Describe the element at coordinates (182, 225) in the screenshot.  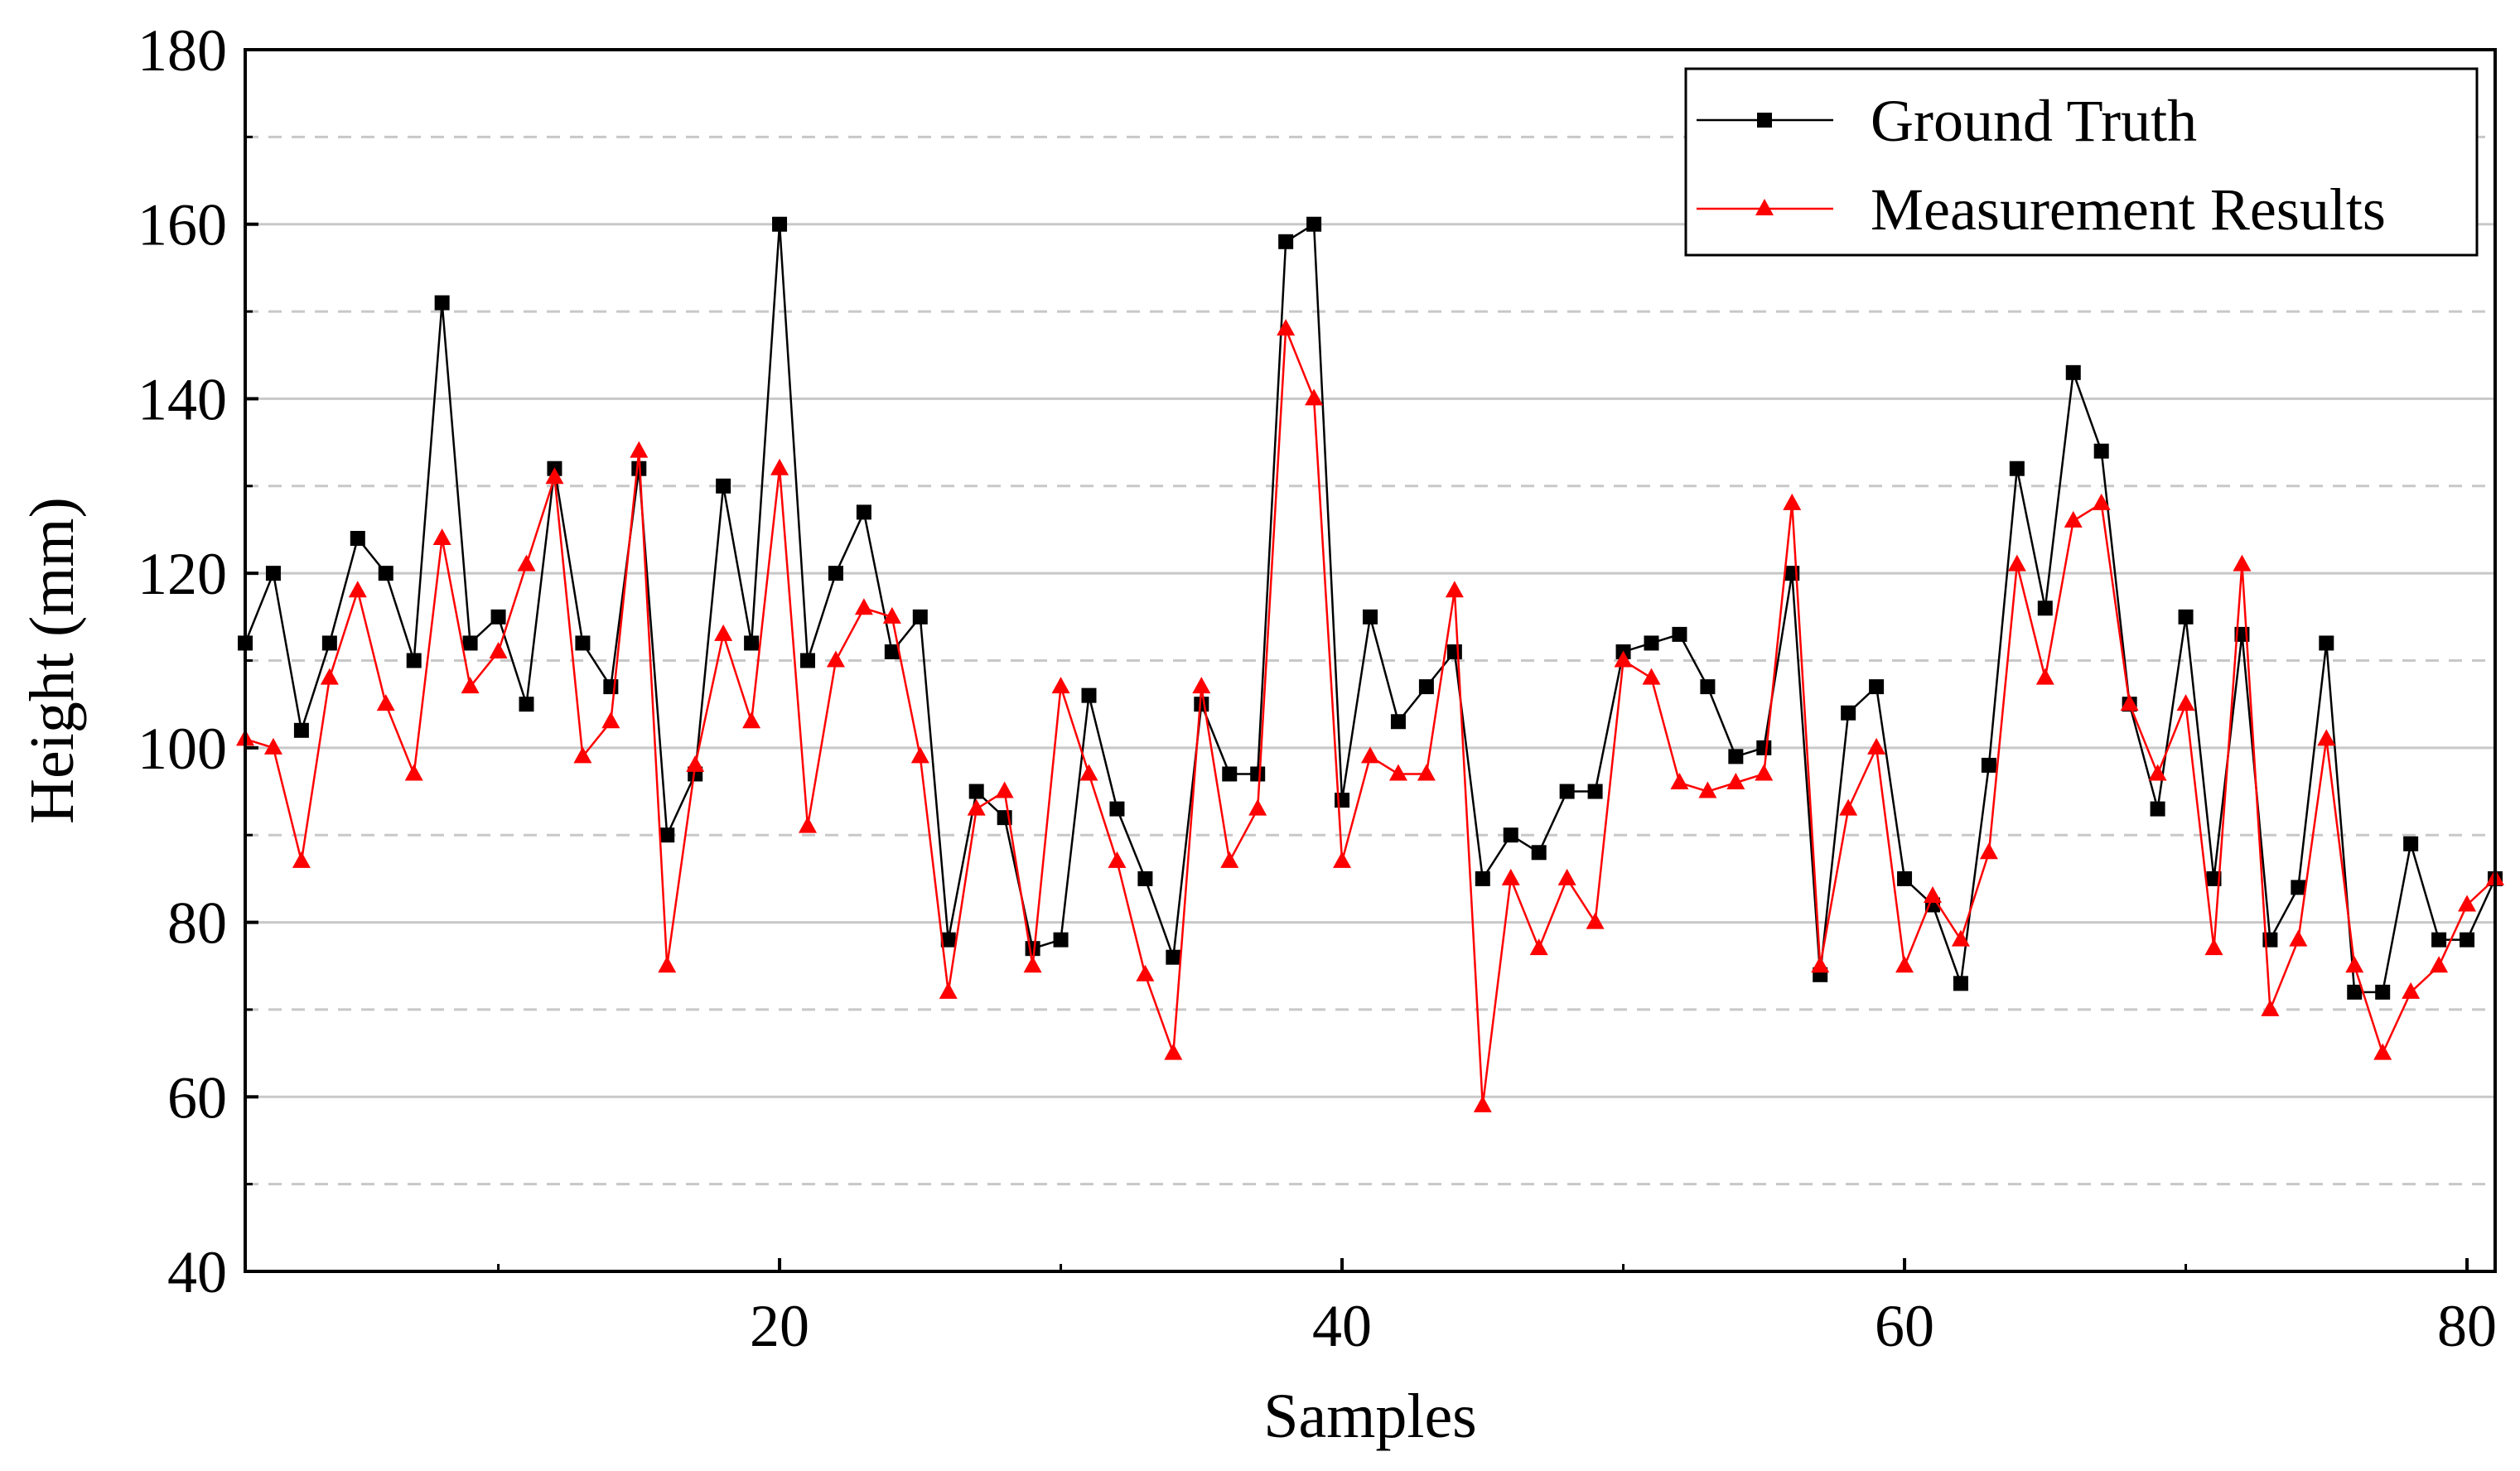
I see `y-tick-label: 160` at that location.